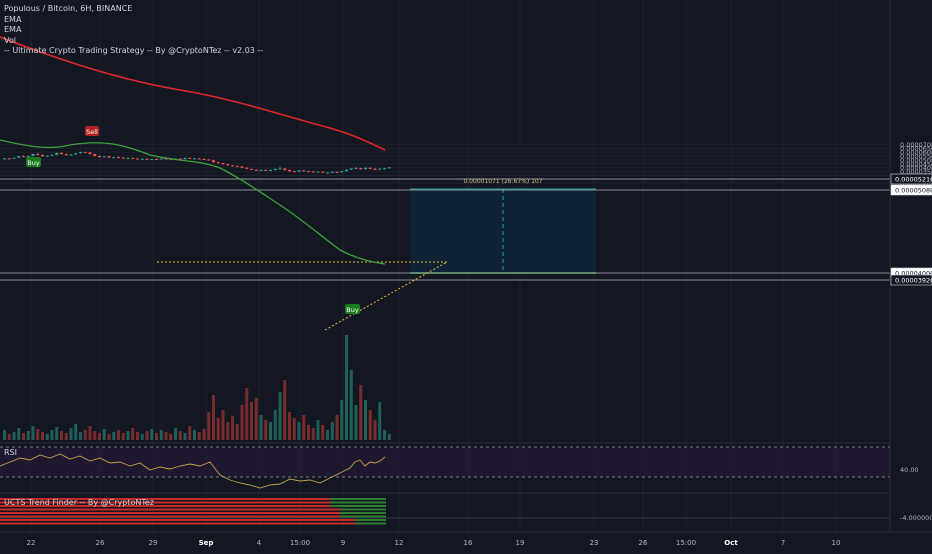 The height and width of the screenshot is (554, 932). I want to click on time-label: 15:00, so click(300, 543).